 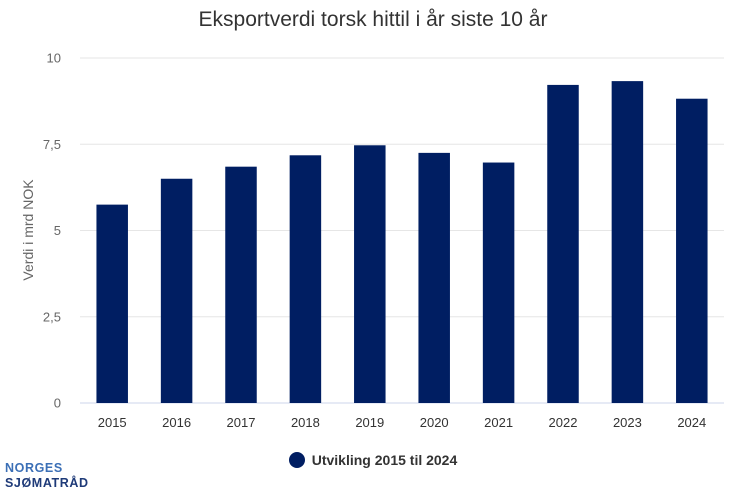 I want to click on legend-marker, so click(x=296, y=460).